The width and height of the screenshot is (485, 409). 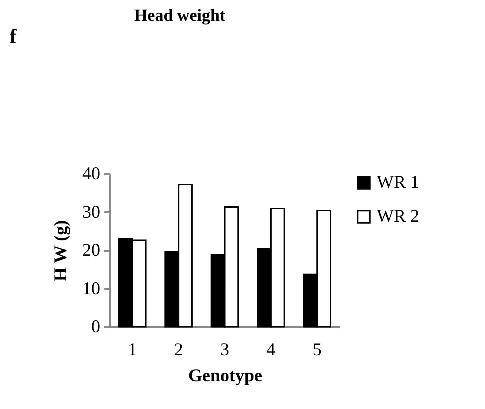 I want to click on legend-label: WR 2, so click(x=398, y=216).